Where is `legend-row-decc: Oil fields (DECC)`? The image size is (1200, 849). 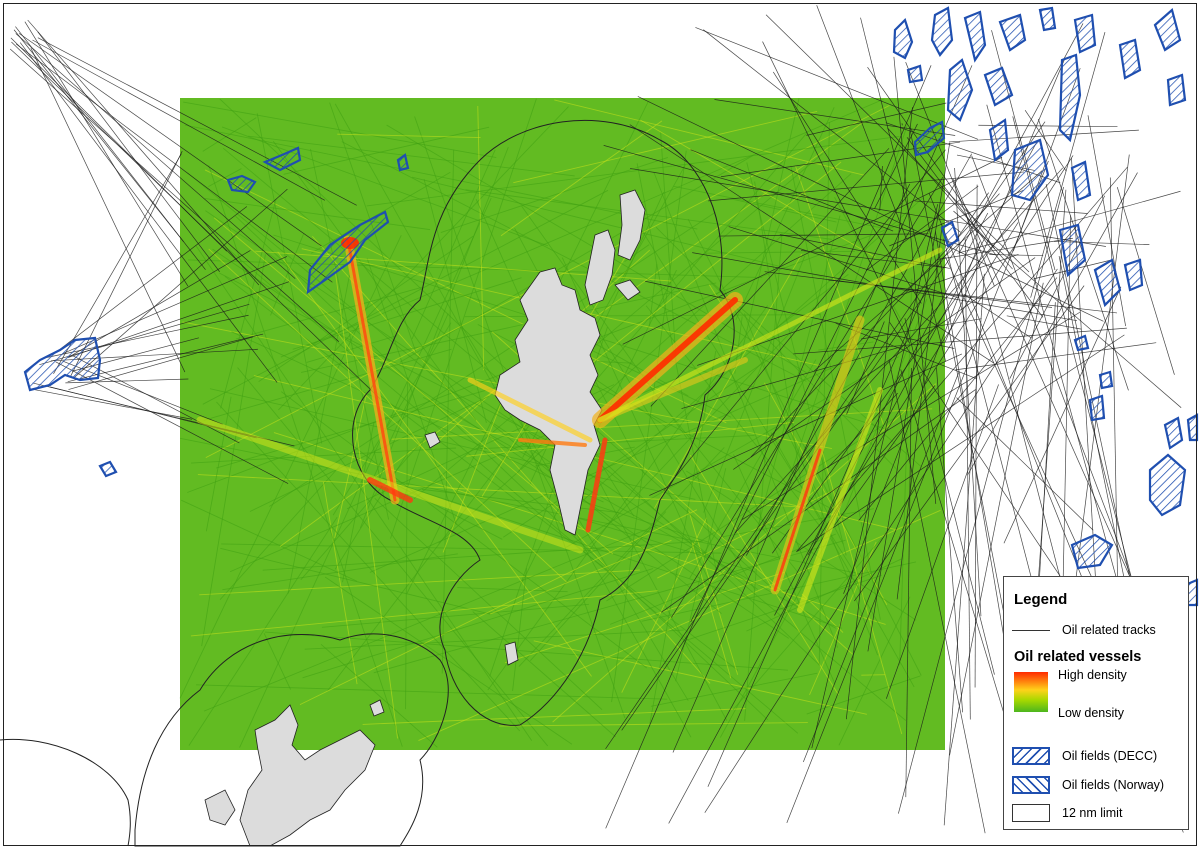 legend-row-decc: Oil fields (DECC) is located at coordinates (1084, 756).